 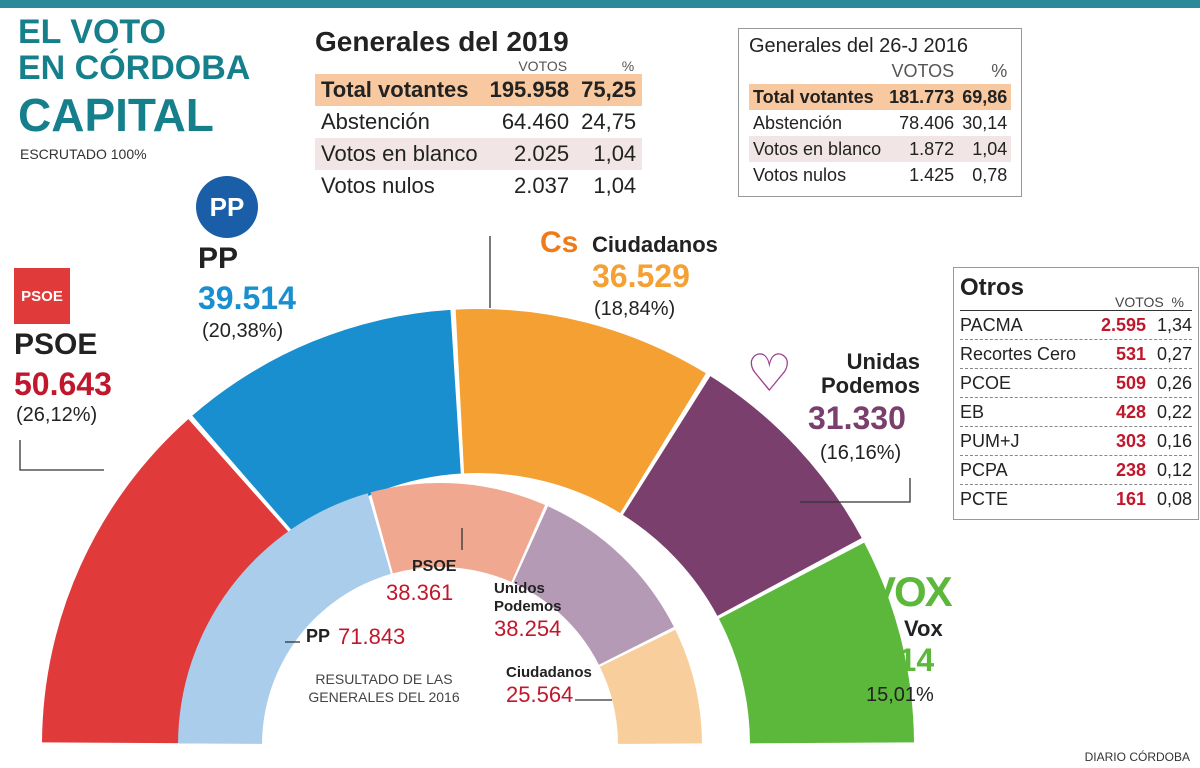 What do you see at coordinates (641, 276) in the screenshot?
I see `value-cs: 36.529` at bounding box center [641, 276].